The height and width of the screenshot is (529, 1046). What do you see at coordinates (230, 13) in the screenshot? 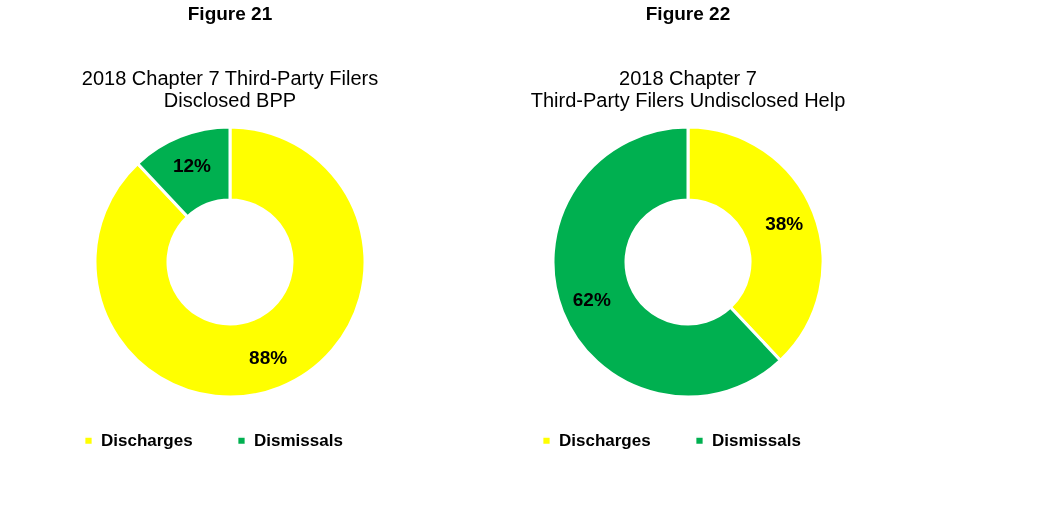
I see `chart-title: Figure 21` at bounding box center [230, 13].